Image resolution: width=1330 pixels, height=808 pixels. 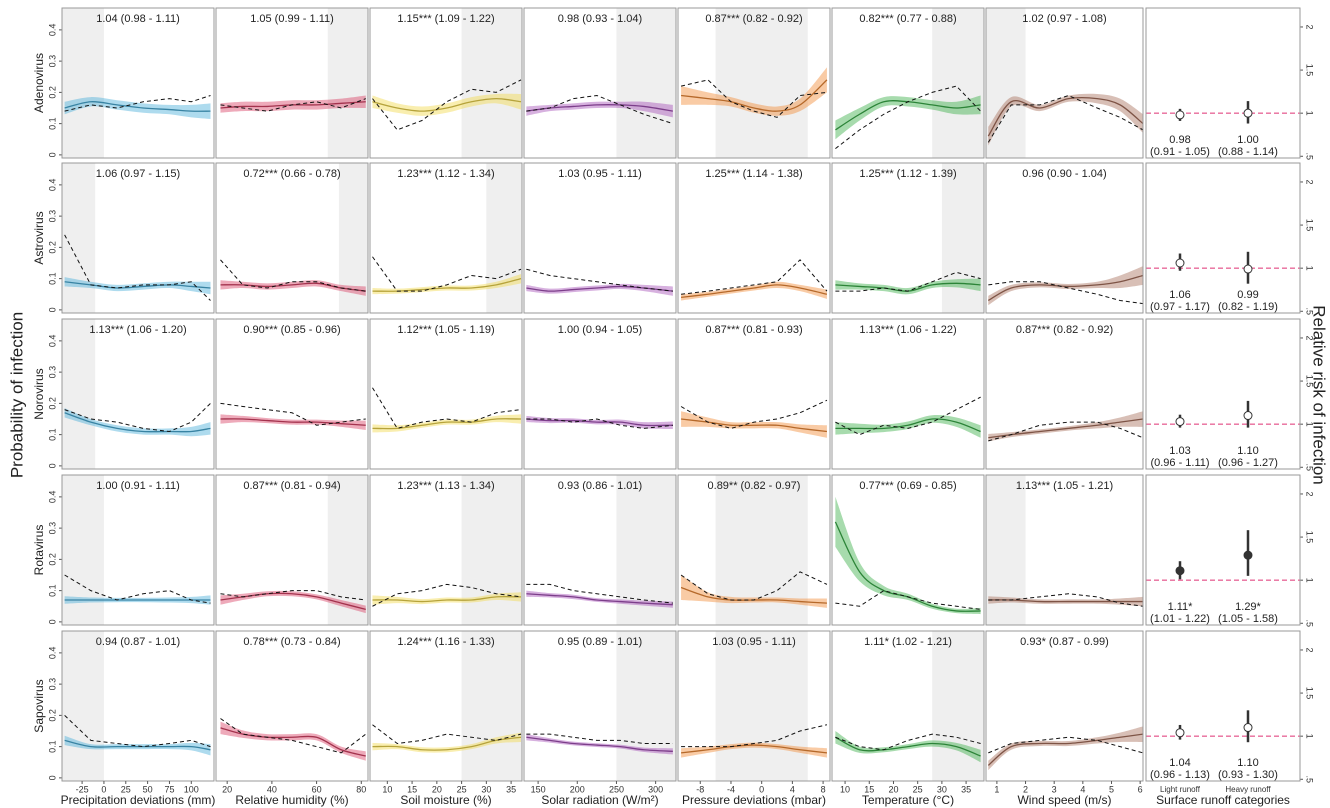 I want to click on x-tick-label: -8, so click(x=700, y=789).